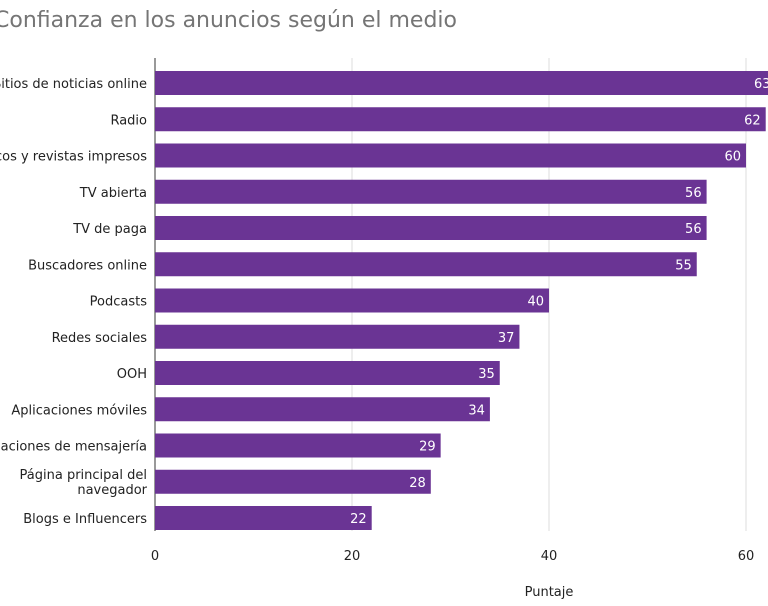  What do you see at coordinates (358, 519) in the screenshot?
I see `data-label: 22` at bounding box center [358, 519].